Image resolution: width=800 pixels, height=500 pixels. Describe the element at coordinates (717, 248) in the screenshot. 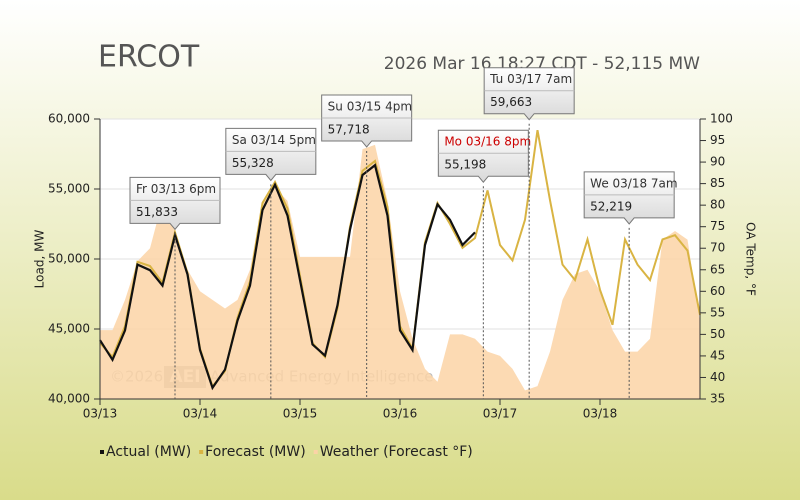

I see `y2-tick-label: 70` at that location.